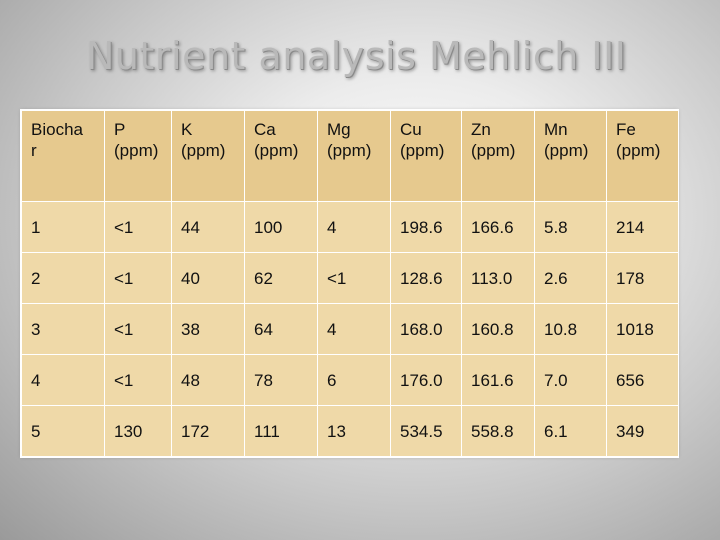 Image resolution: width=720 pixels, height=540 pixels. Describe the element at coordinates (642, 431) in the screenshot. I see `table-cell: 349` at that location.